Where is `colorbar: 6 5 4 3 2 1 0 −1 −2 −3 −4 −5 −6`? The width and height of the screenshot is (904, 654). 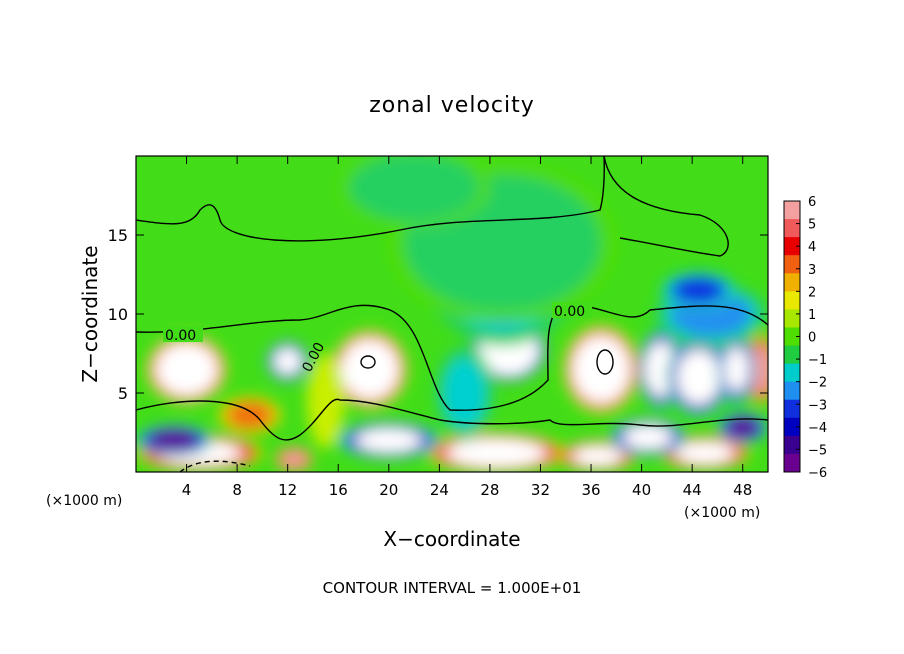
colorbar: 6 5 4 3 2 1 0 −1 −2 −3 −4 −5 −6 is located at coordinates (805, 338).